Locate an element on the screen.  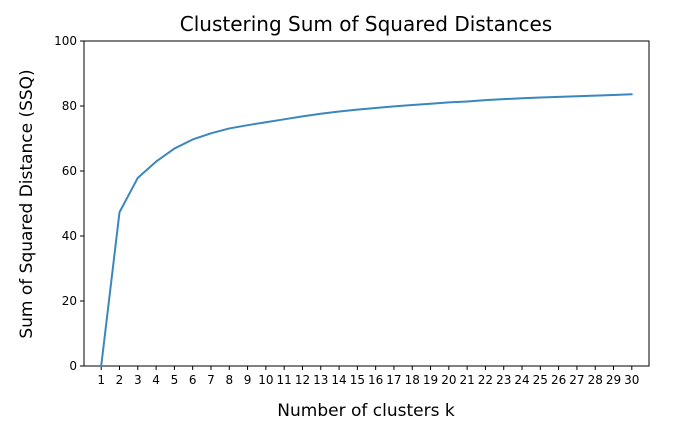
x-tick-label: 16 is located at coordinates (375, 380).